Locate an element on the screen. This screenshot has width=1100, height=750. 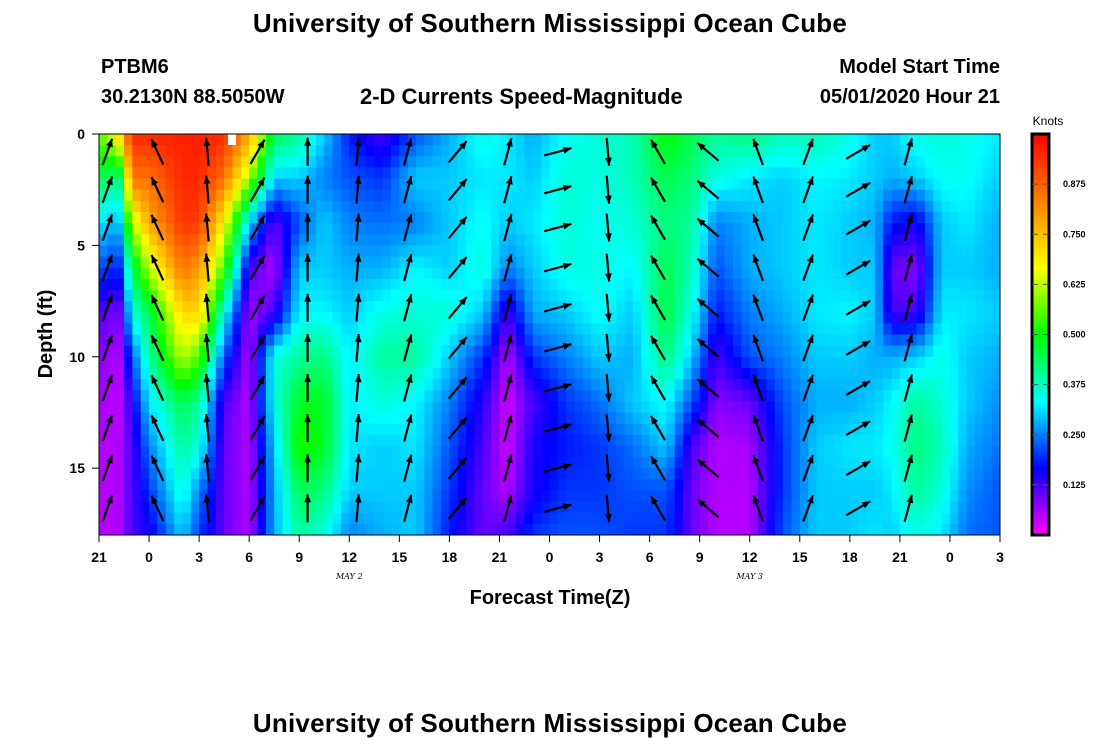
x-tick-label: 18 is located at coordinates (450, 557).